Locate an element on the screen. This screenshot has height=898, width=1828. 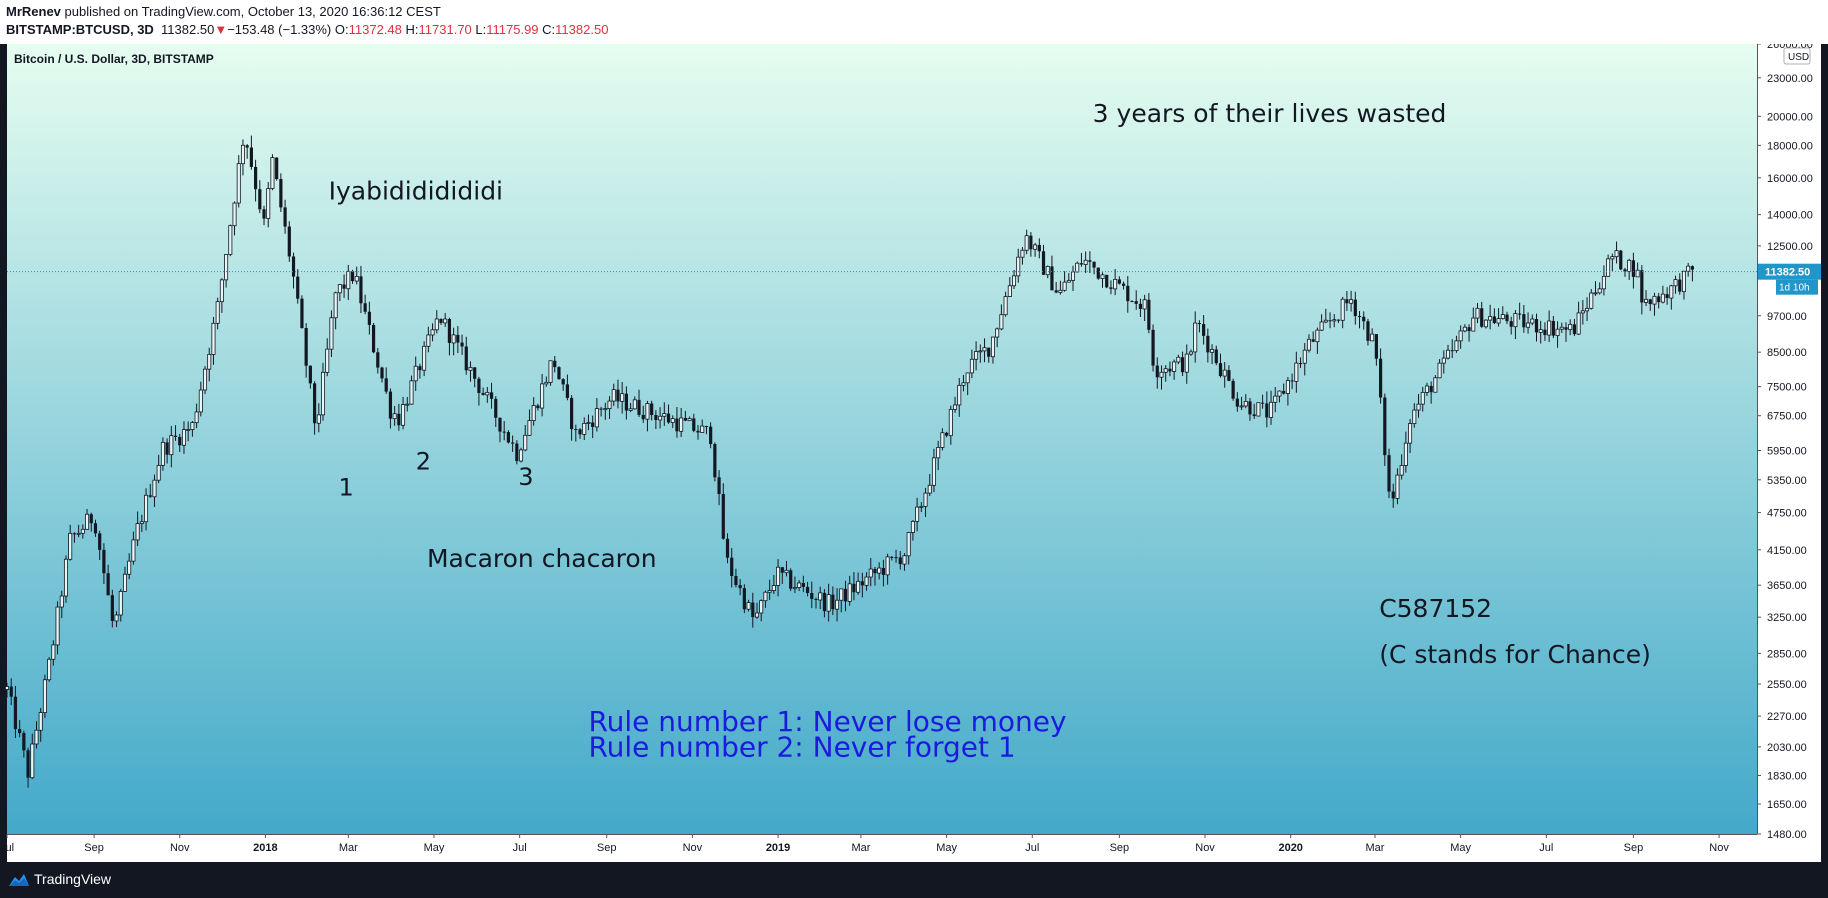
tradingview-logo-icon is located at coordinates (19, 880).